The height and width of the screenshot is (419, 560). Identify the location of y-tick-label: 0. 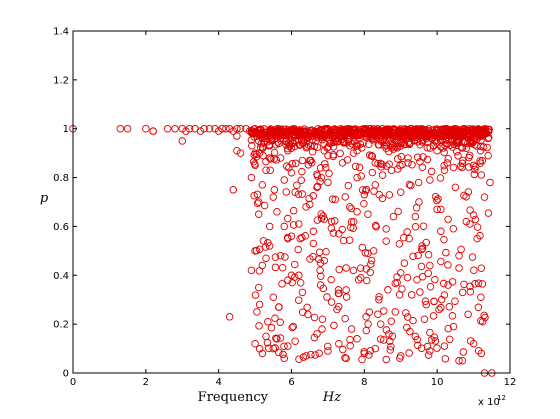
(66, 374).